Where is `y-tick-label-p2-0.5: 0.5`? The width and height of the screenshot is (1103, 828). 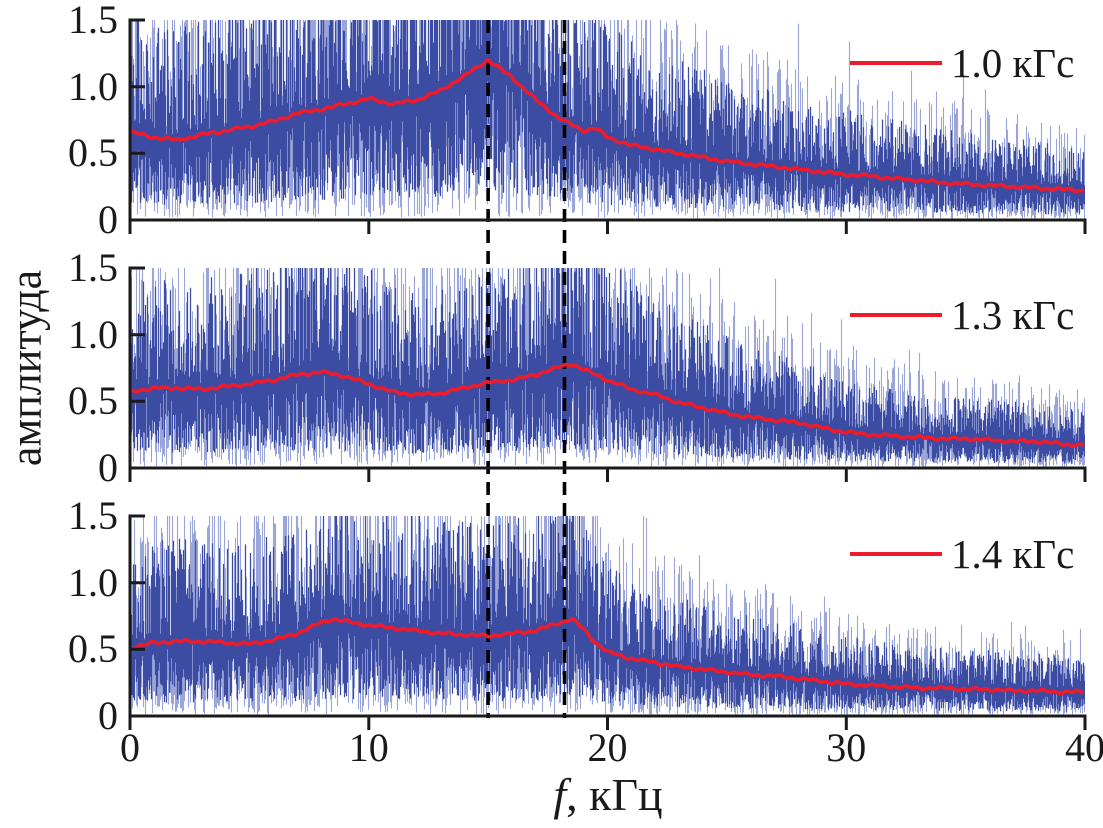
y-tick-label-p2-0.5: 0.5 is located at coordinates (93, 401).